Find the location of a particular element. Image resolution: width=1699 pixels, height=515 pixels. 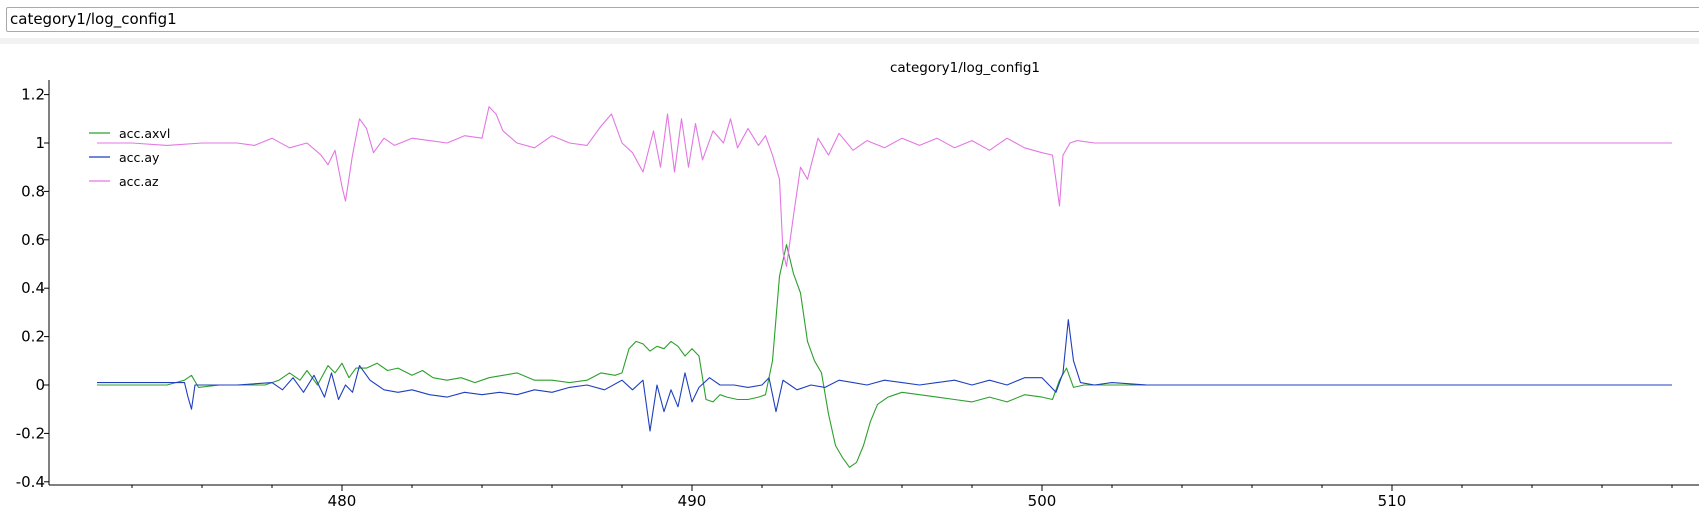

x-tick-label: 500 is located at coordinates (1042, 501).